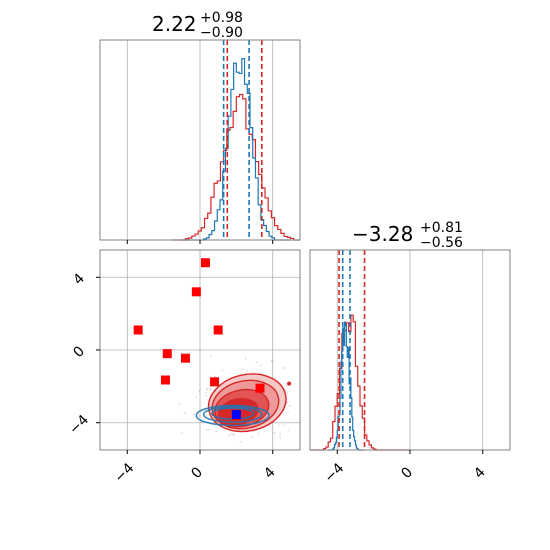  I want to click on marker-blue, so click(236, 415).